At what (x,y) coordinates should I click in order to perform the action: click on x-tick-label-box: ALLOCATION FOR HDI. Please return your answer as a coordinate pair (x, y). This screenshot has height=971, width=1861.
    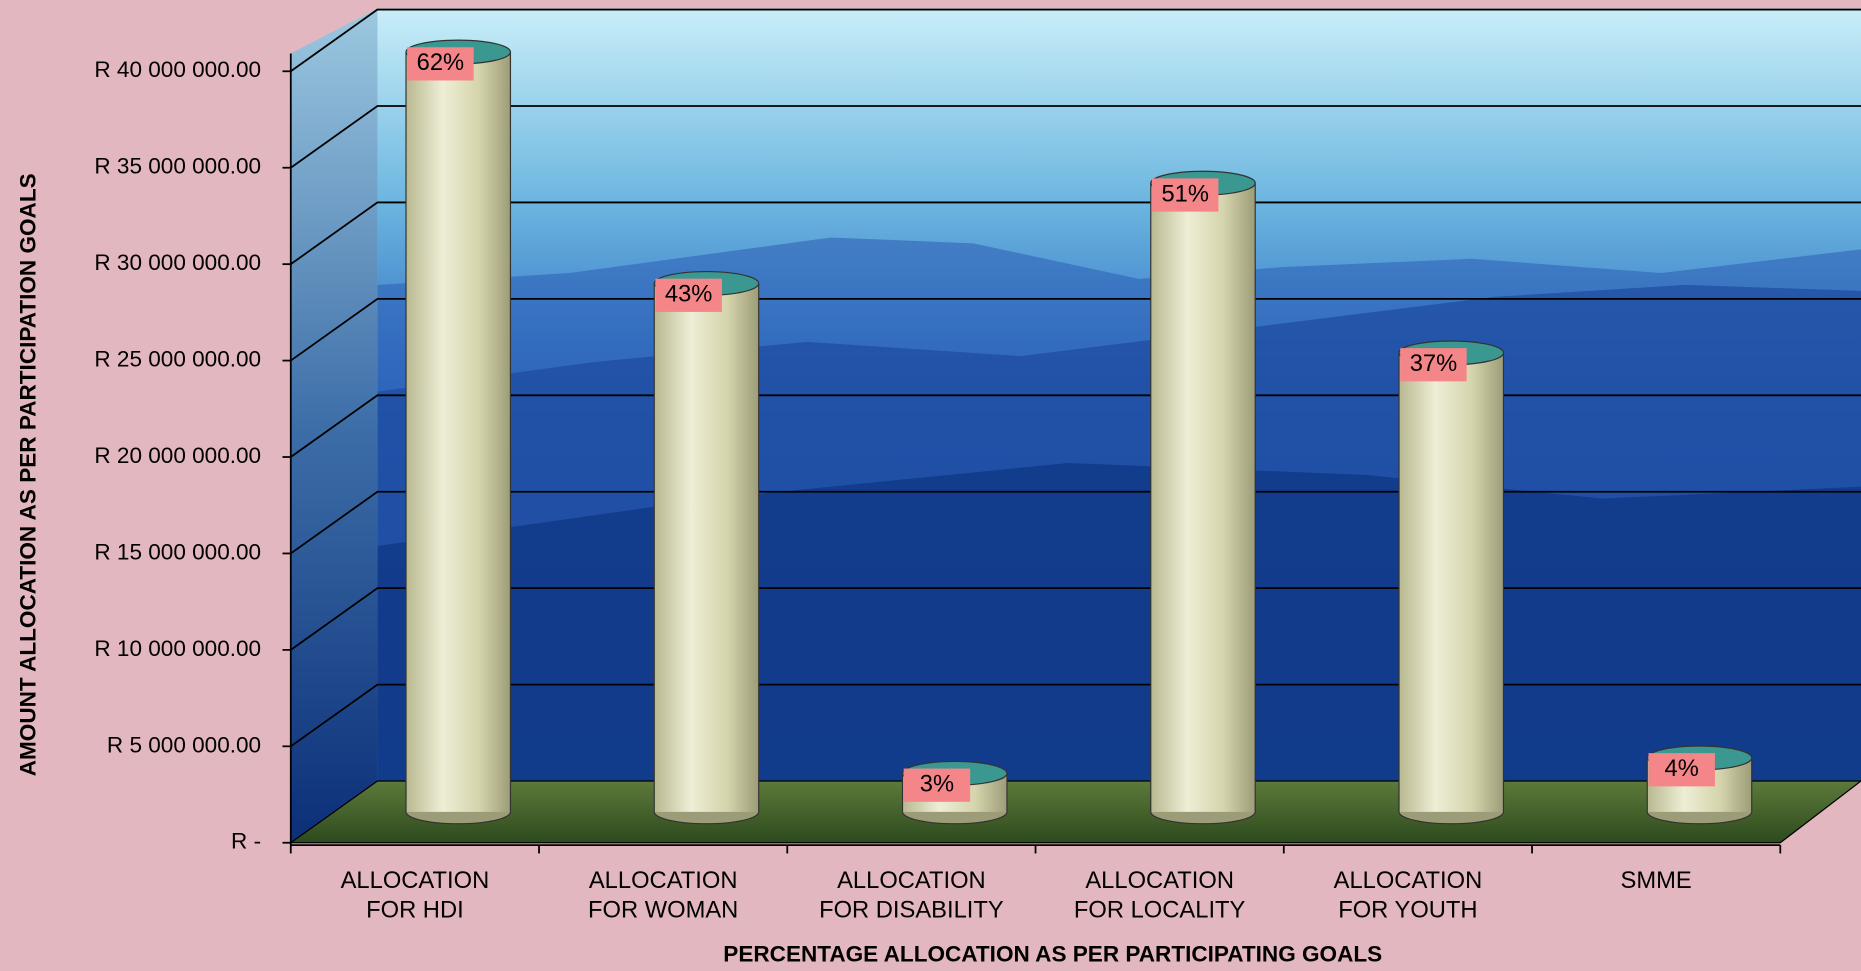
    Looking at the image, I should click on (415, 895).